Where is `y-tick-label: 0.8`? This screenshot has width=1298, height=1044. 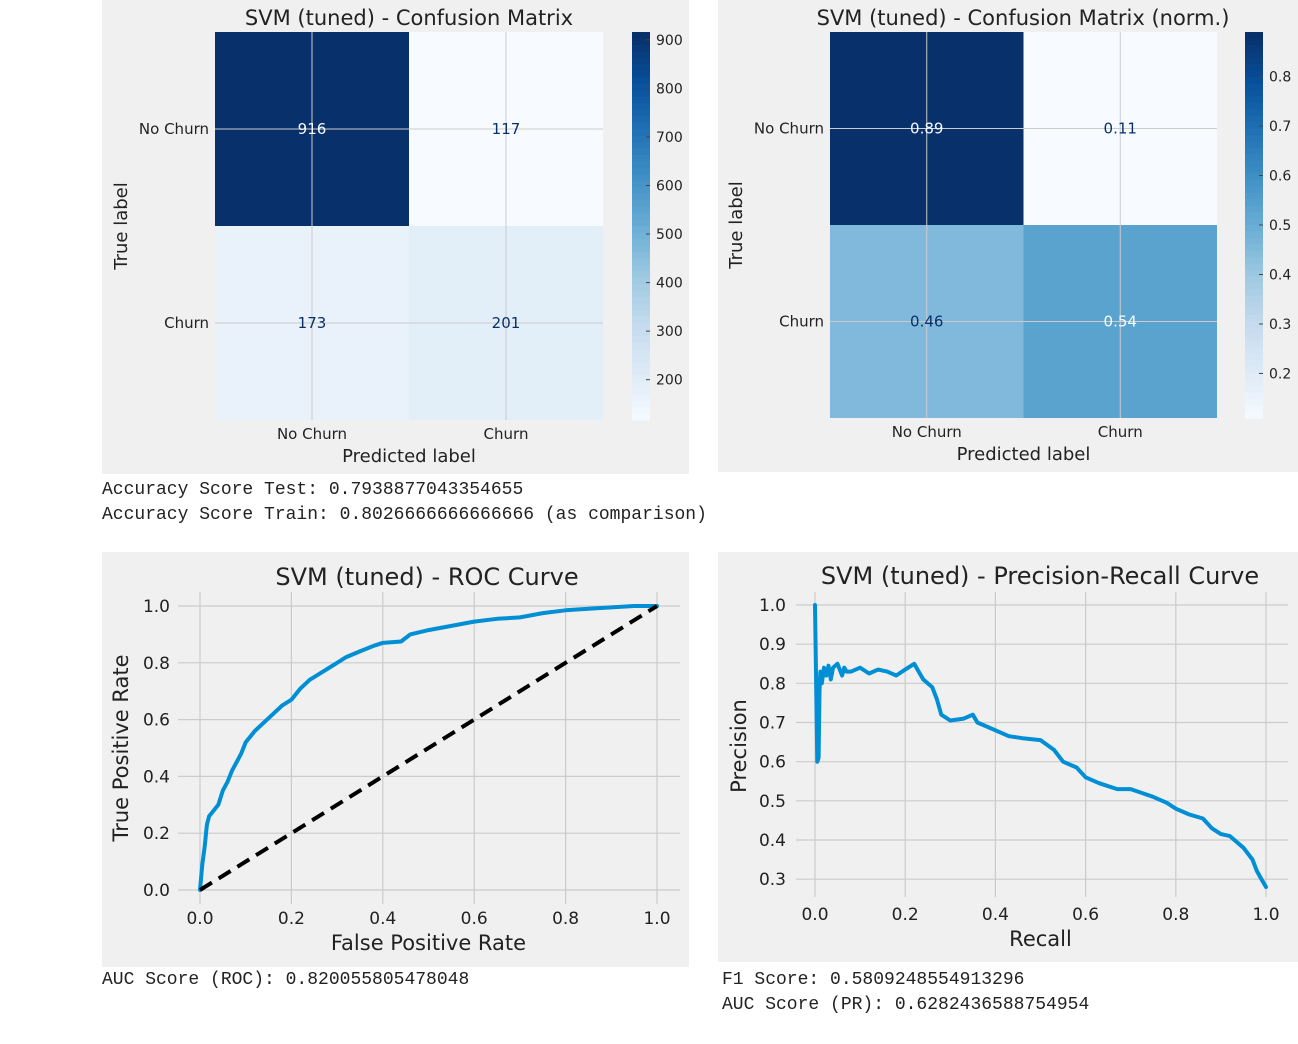 y-tick-label: 0.8 is located at coordinates (156, 664).